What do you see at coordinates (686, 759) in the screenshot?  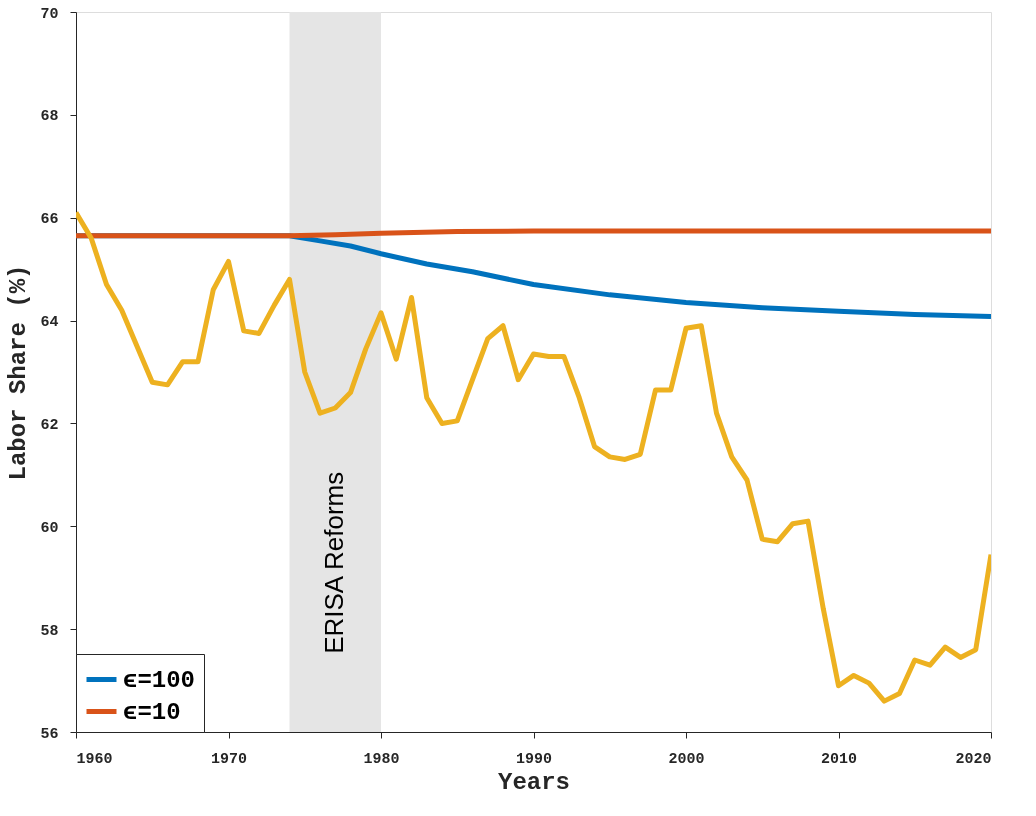 I see `x-tick-label: 2000` at bounding box center [686, 759].